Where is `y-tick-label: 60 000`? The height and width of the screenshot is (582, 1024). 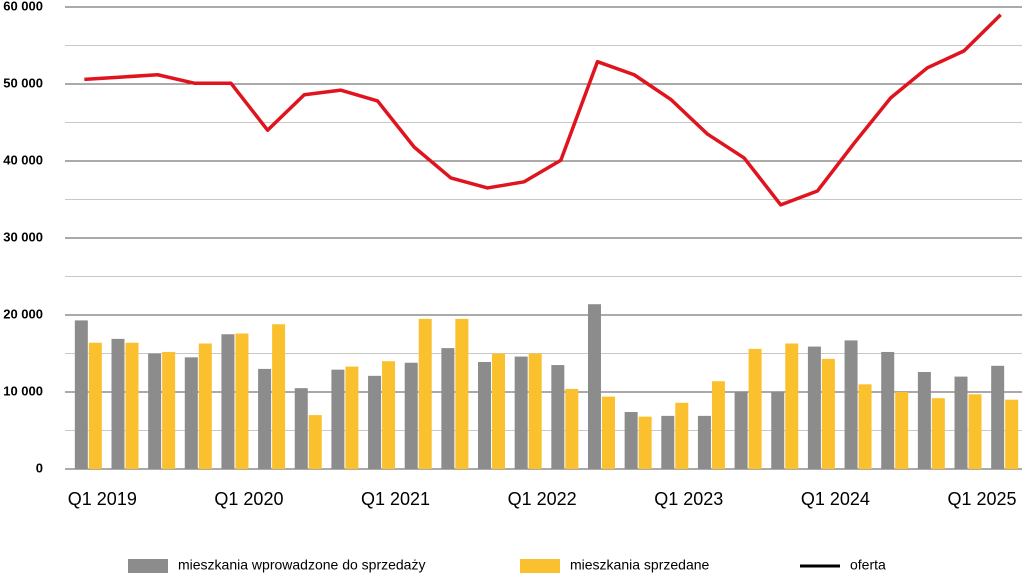 y-tick-label: 60 000 is located at coordinates (23, 6).